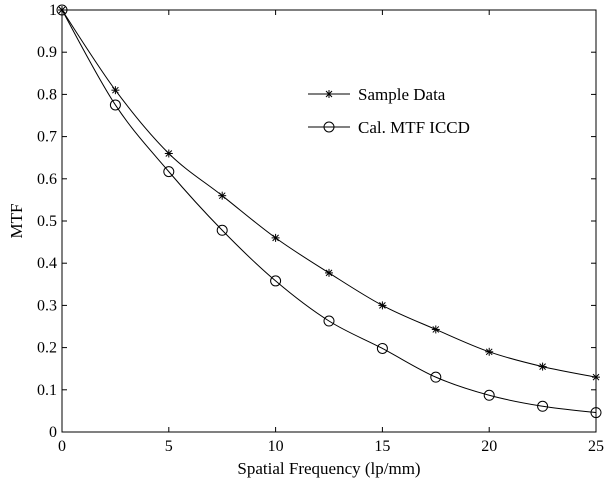 The image size is (605, 483). I want to click on y-axis-label: MTF, so click(16, 221).